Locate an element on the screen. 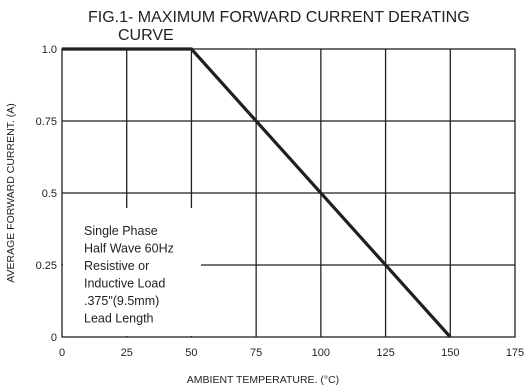  y-axis-label: AVERAGE FORWARD CURRENT. (A) is located at coordinates (11, 192).